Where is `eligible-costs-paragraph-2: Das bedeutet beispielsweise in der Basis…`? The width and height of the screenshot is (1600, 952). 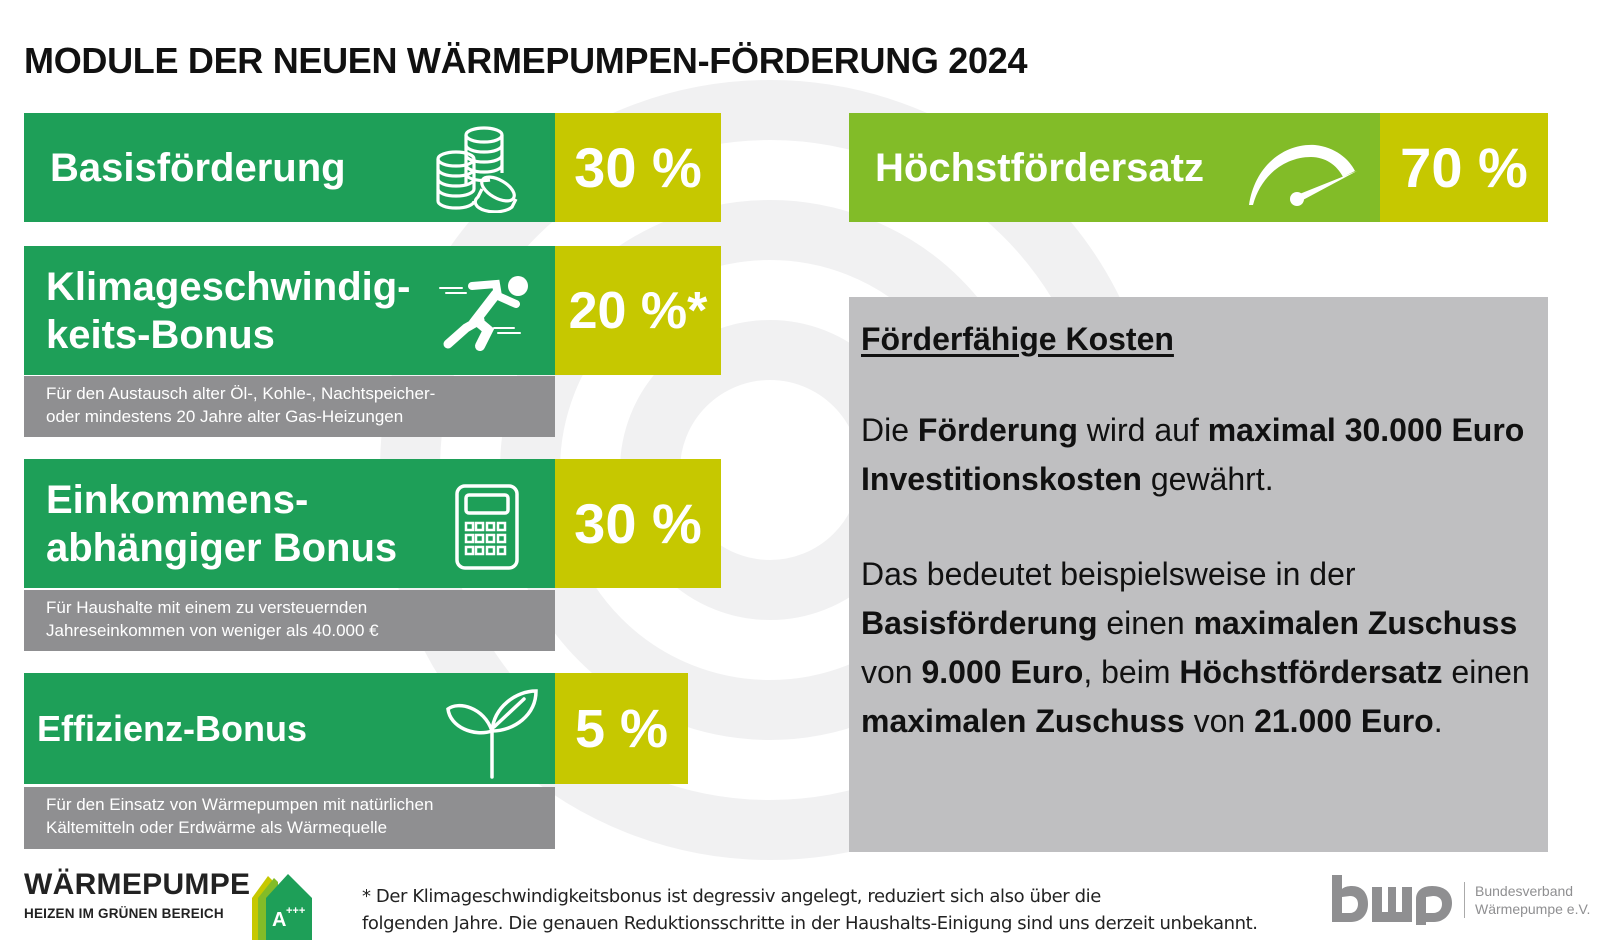
eligible-costs-paragraph-2: Das bedeutet beispielsweise in der Basis… is located at coordinates (1204, 648).